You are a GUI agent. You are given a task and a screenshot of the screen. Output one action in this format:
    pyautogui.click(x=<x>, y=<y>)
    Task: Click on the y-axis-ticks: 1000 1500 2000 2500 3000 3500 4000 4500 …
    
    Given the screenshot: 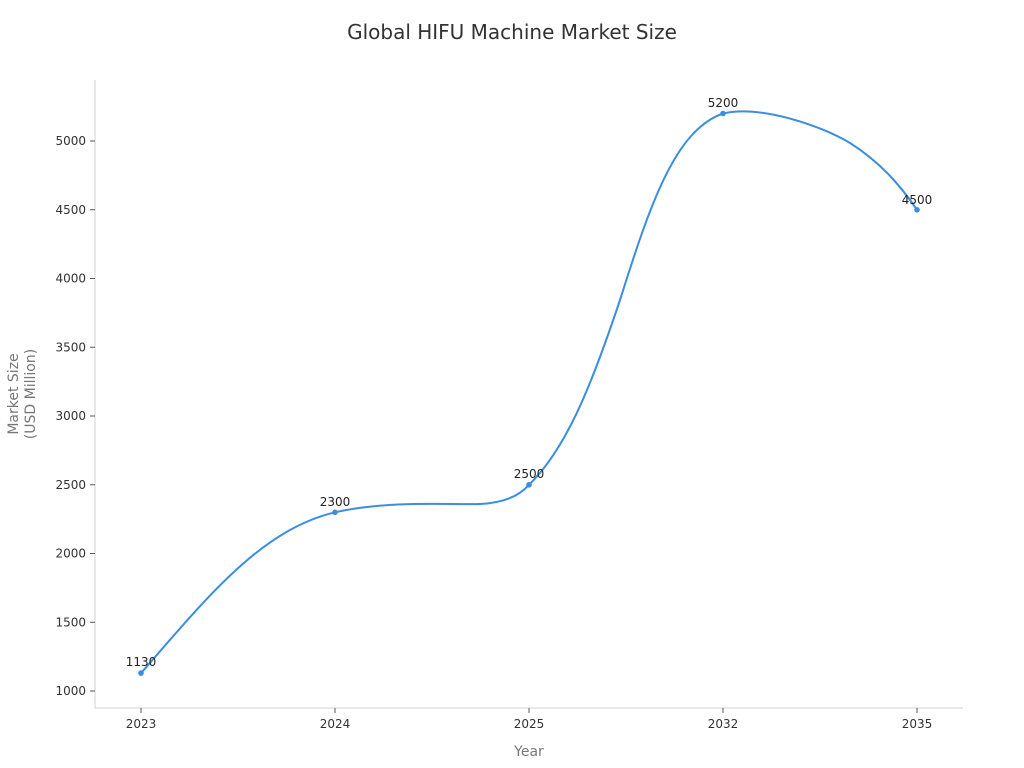 What is the action you would take?
    pyautogui.click(x=75, y=416)
    